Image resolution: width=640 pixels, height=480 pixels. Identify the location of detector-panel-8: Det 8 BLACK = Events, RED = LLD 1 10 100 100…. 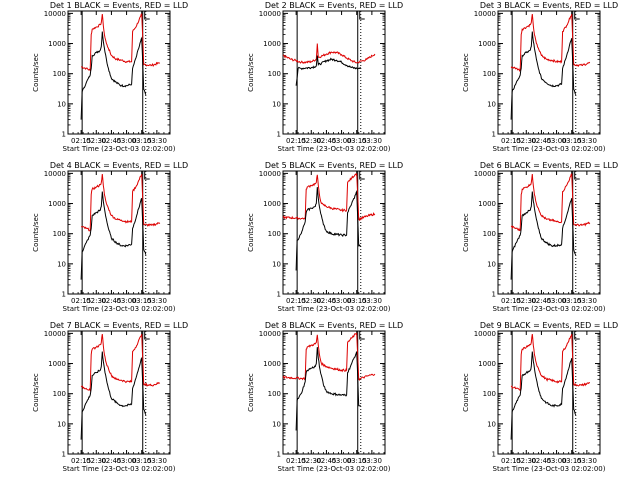
(325, 397).